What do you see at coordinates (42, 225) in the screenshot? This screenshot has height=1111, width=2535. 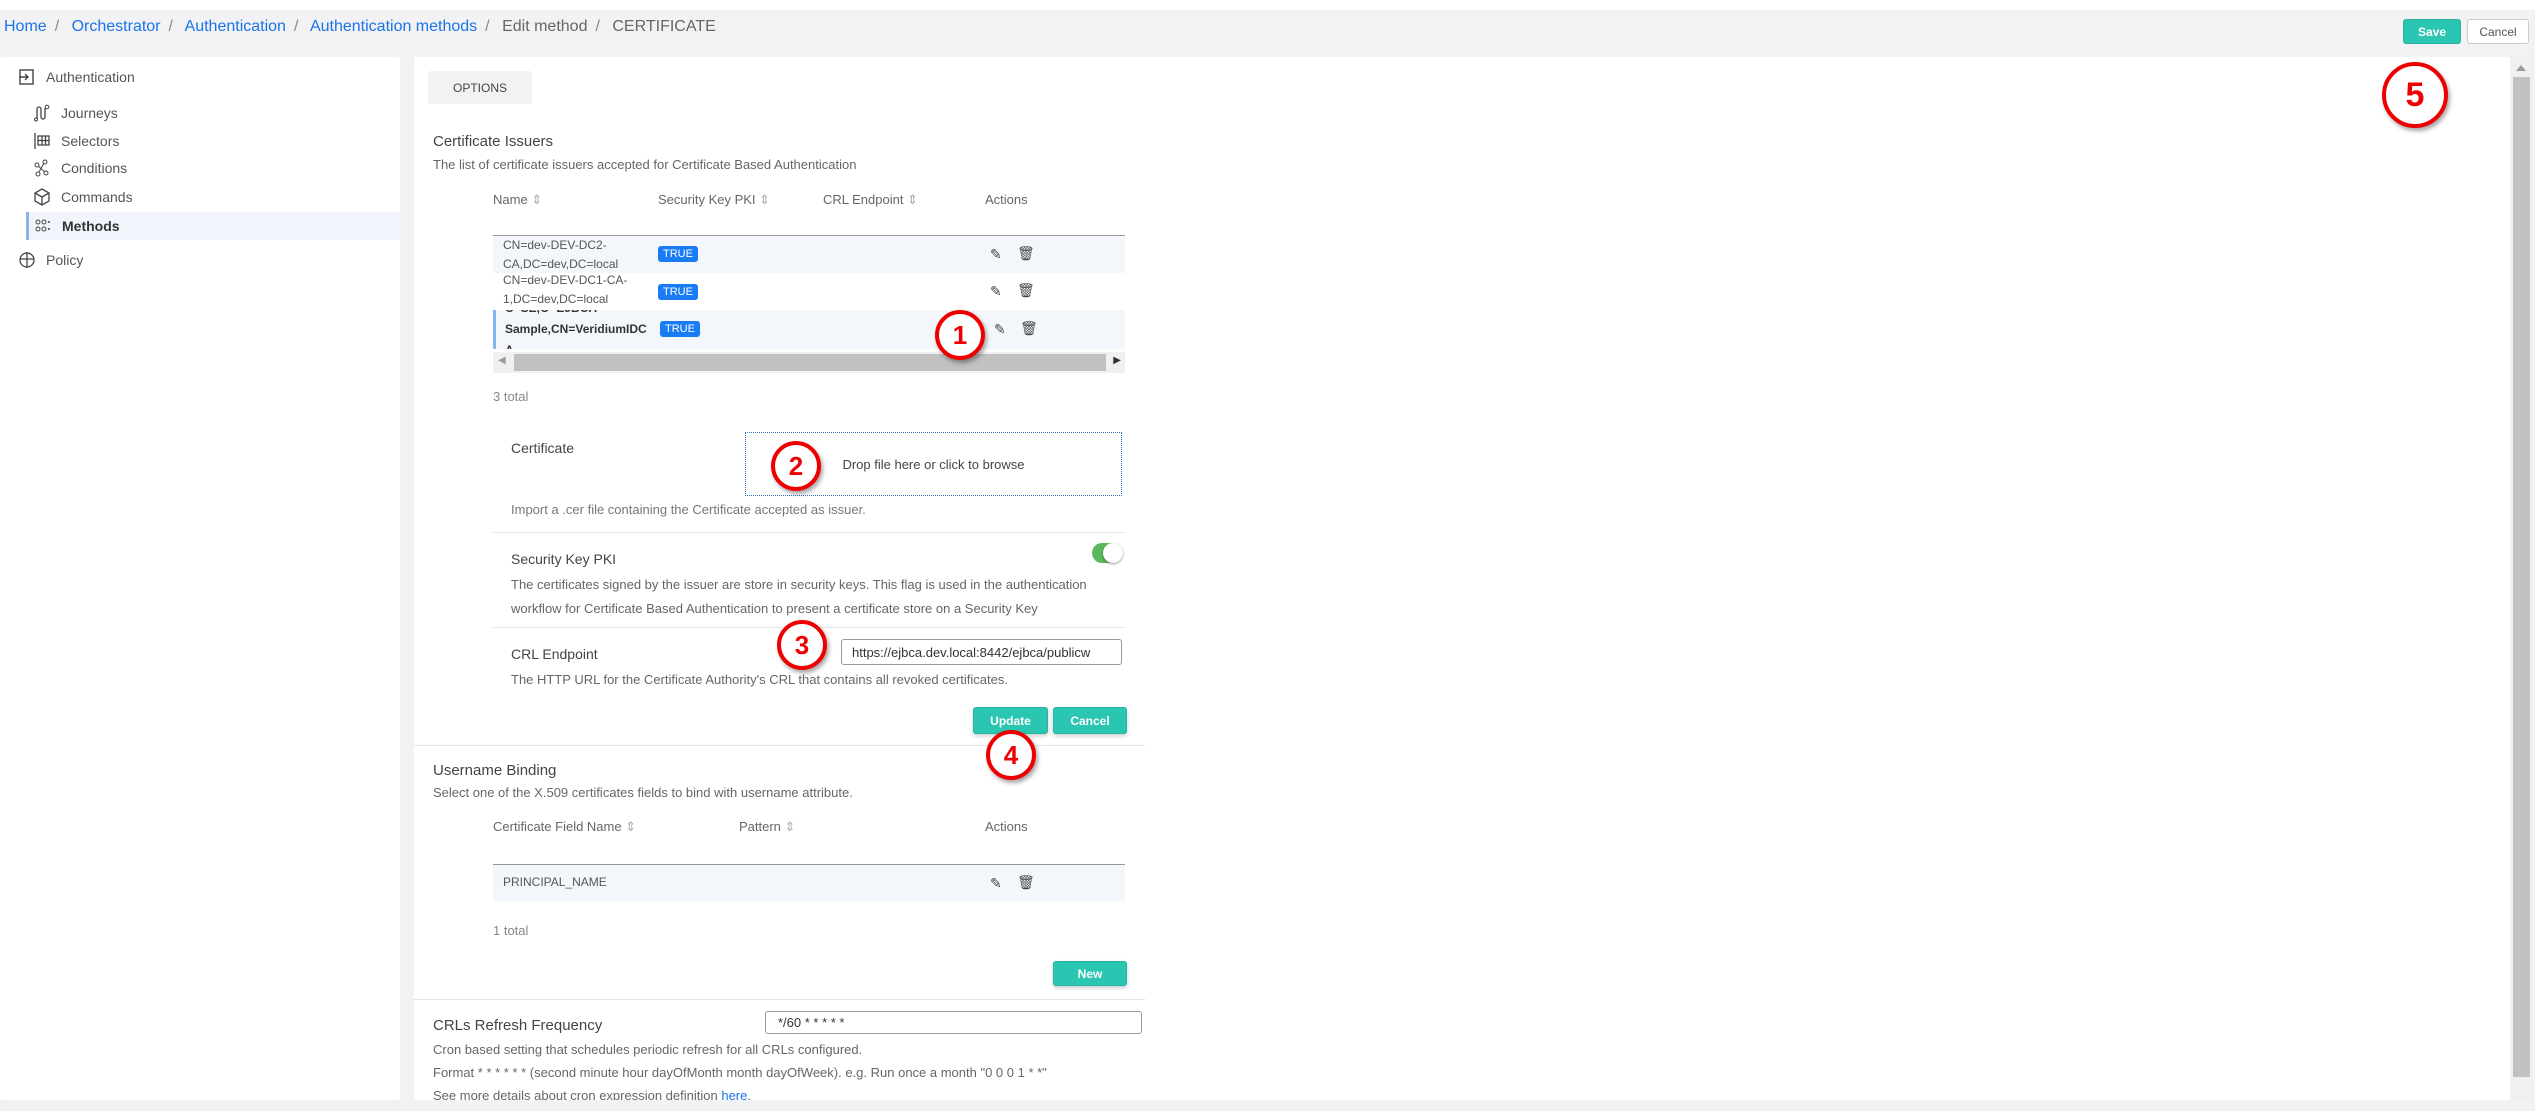 I see `methods-icon` at bounding box center [42, 225].